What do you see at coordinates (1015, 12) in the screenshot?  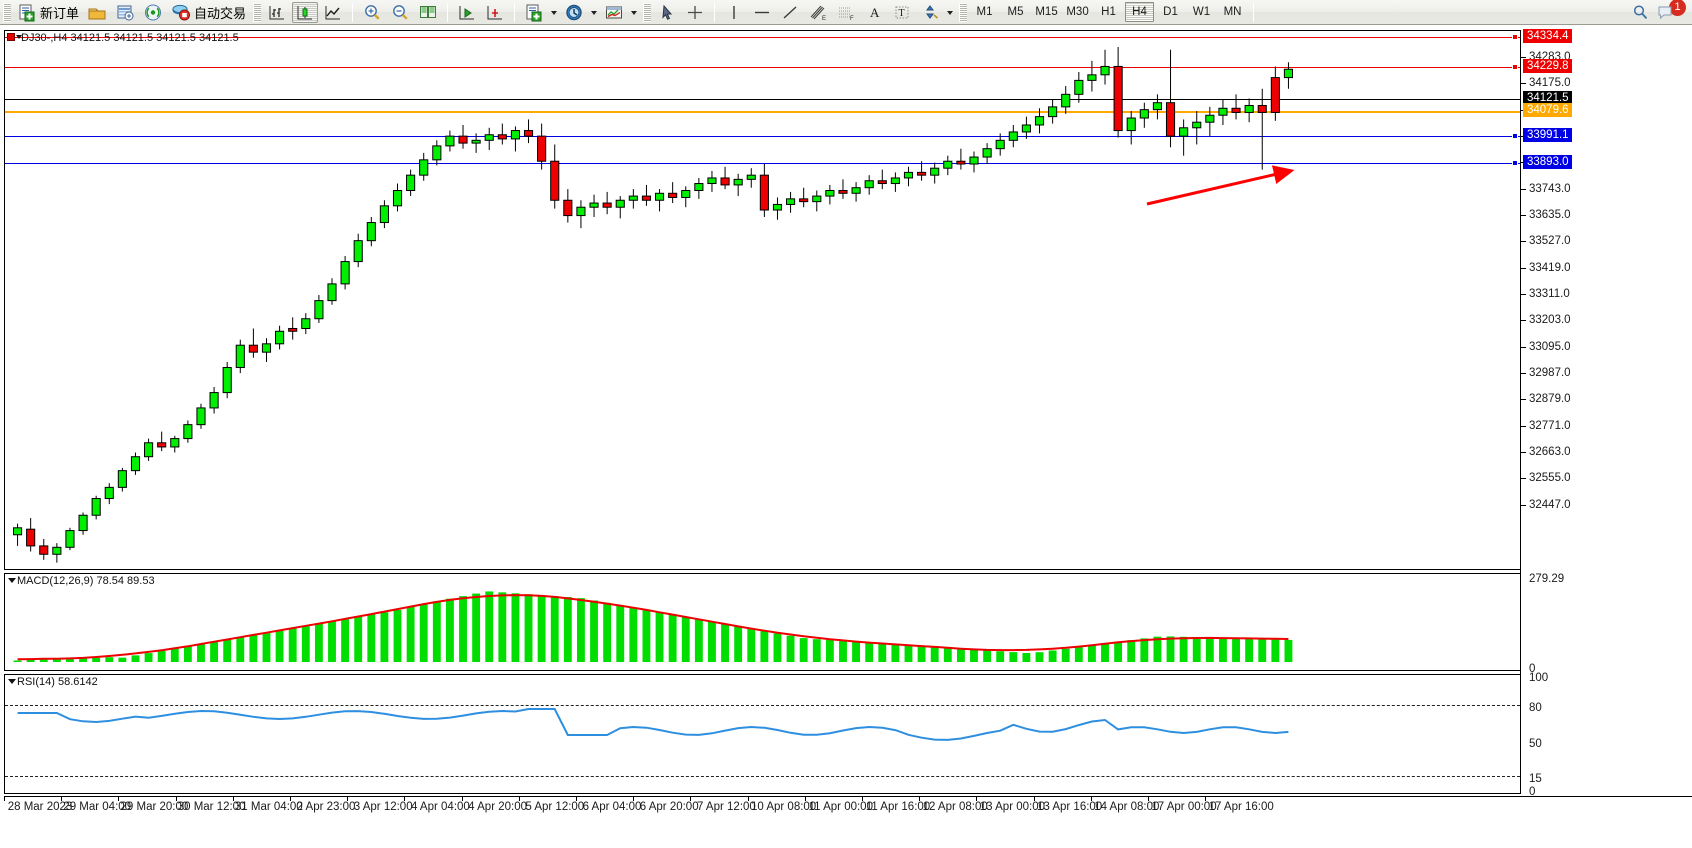 I see `timeframe-m5: M5` at bounding box center [1015, 12].